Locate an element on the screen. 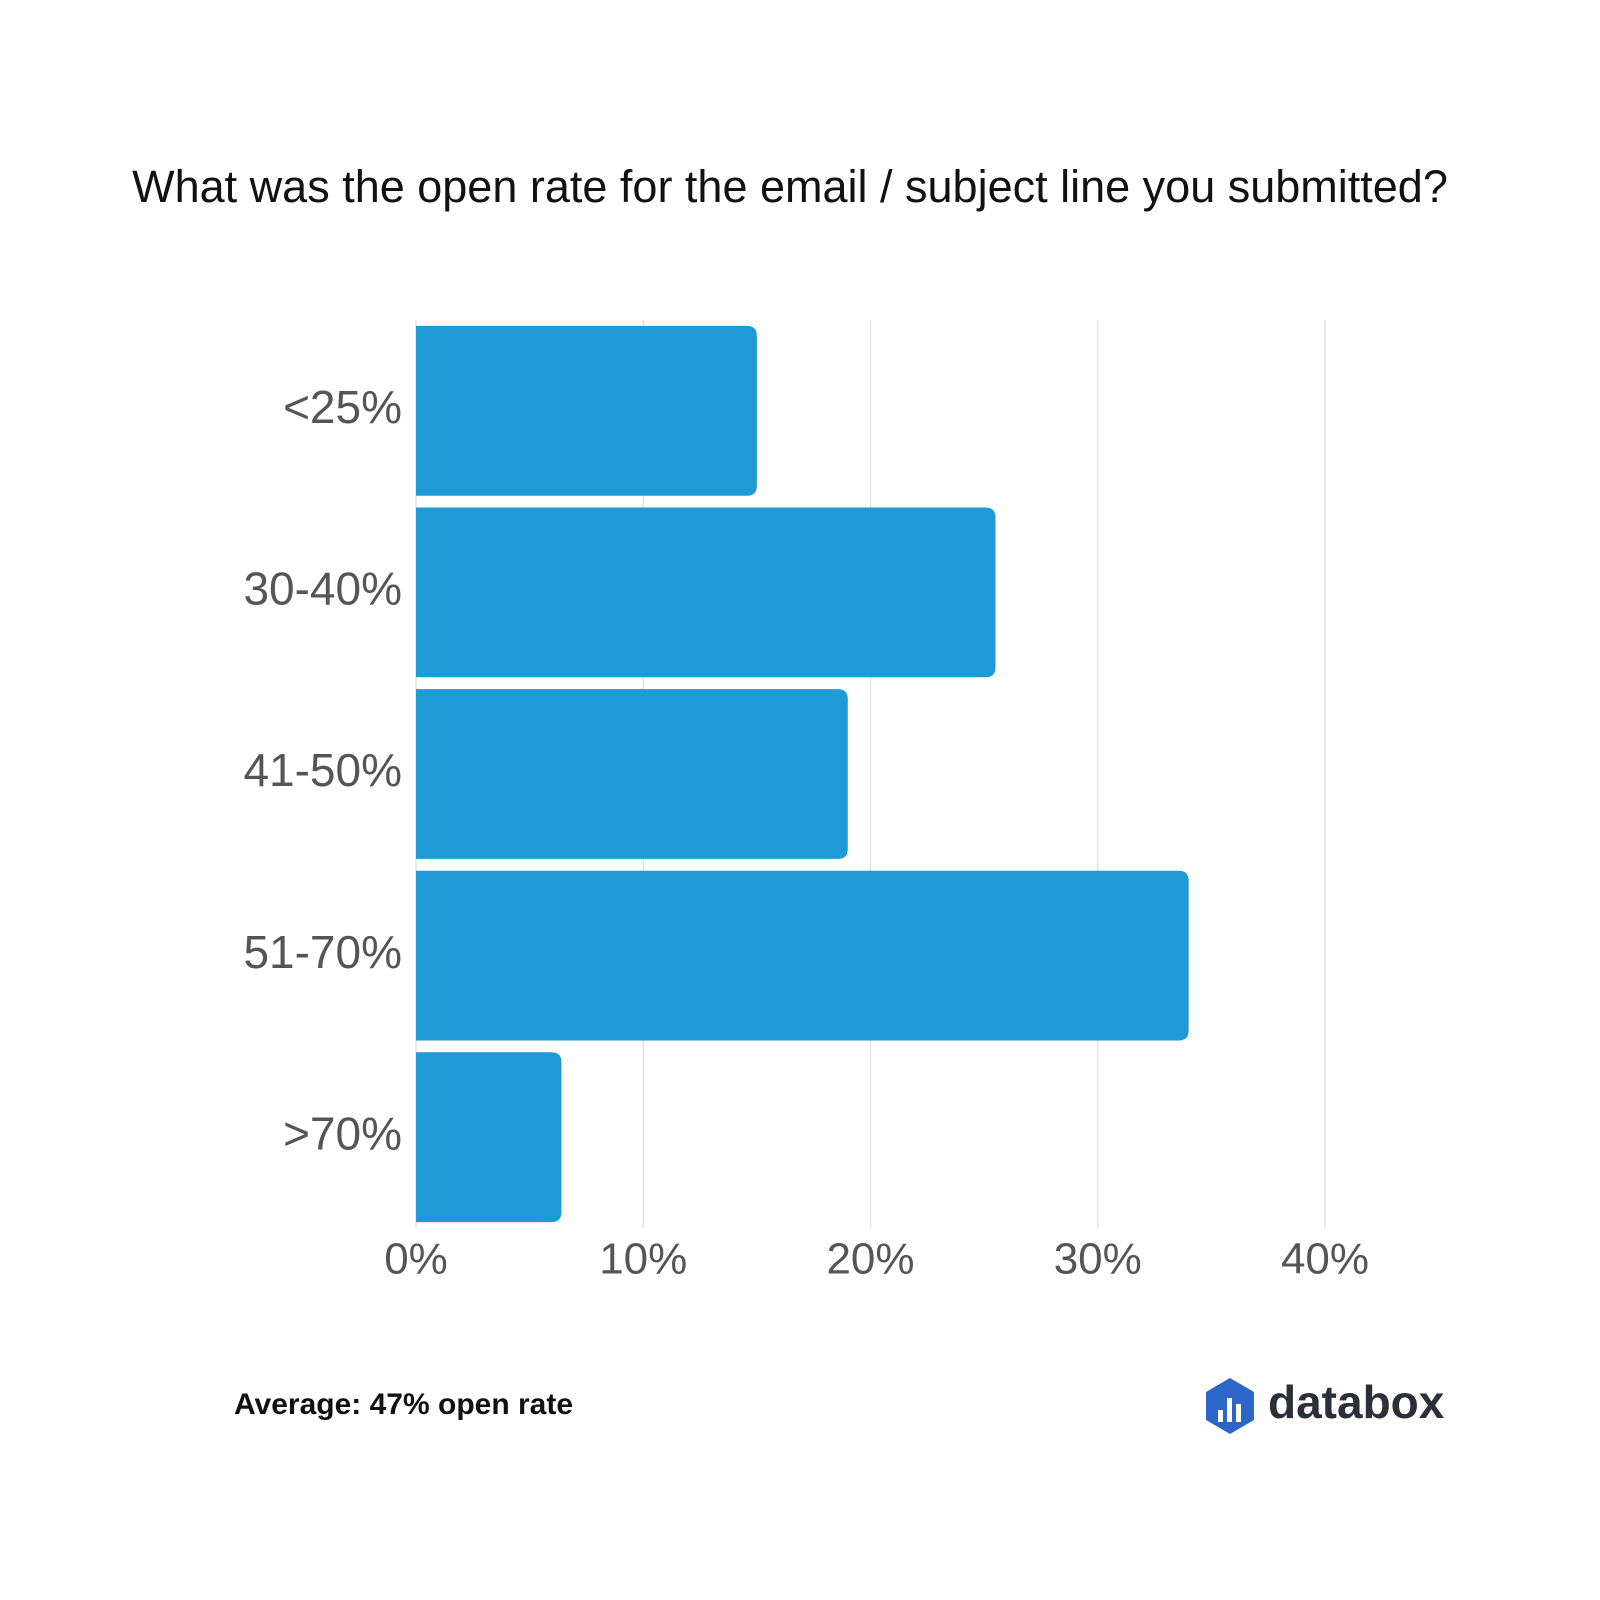 The width and height of the screenshot is (1600, 1600). y-tick-label: 51-70% is located at coordinates (322, 952).